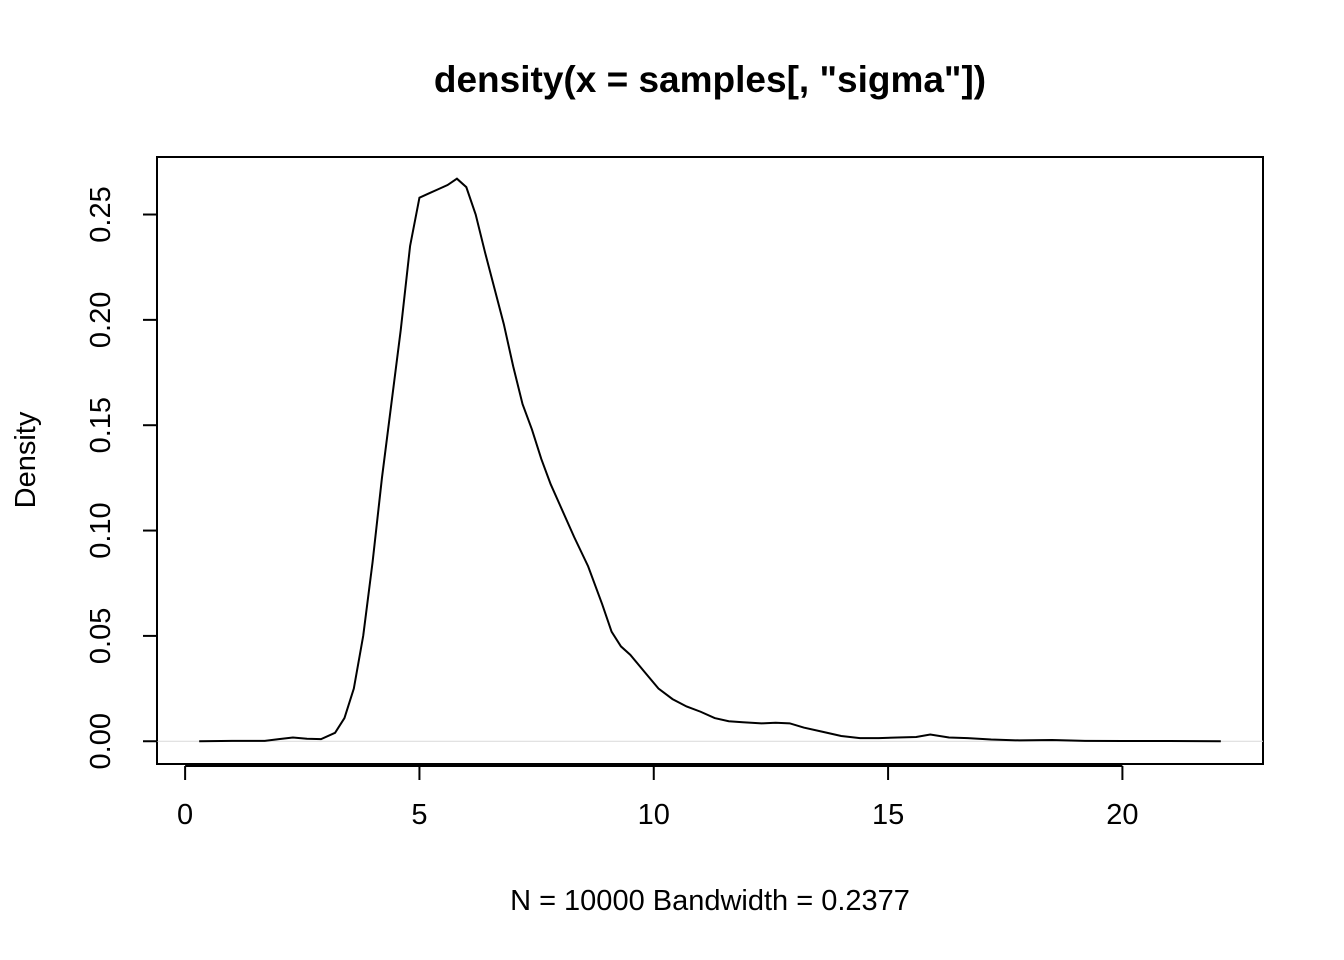 Image resolution: width=1344 pixels, height=960 pixels. What do you see at coordinates (419, 815) in the screenshot?
I see `x-tick-label: 5` at bounding box center [419, 815].